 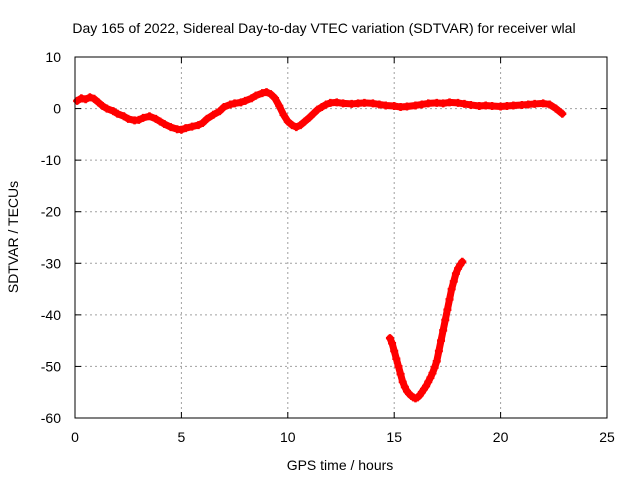 I want to click on x-tick-label: 10, so click(x=288, y=437).